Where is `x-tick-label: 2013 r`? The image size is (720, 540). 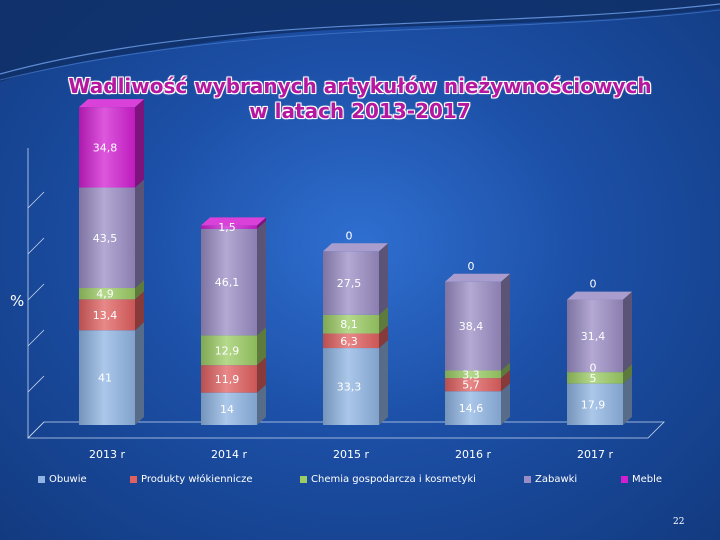
x-tick-label: 2013 r is located at coordinates (107, 454).